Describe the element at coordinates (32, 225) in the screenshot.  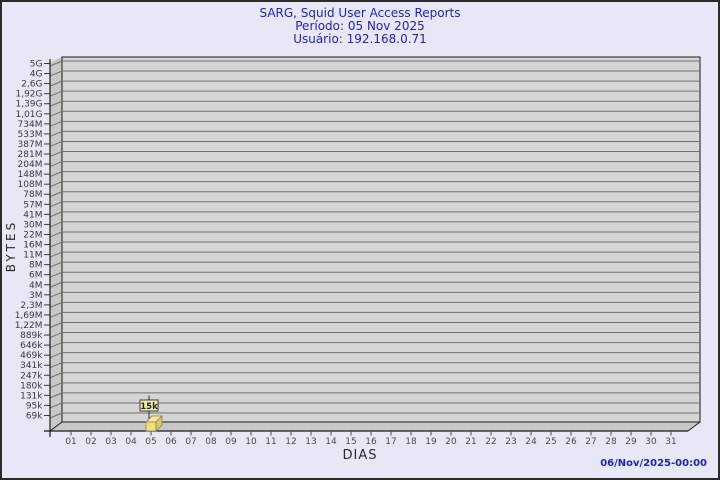
I see `y-tick-label: 30M` at that location.